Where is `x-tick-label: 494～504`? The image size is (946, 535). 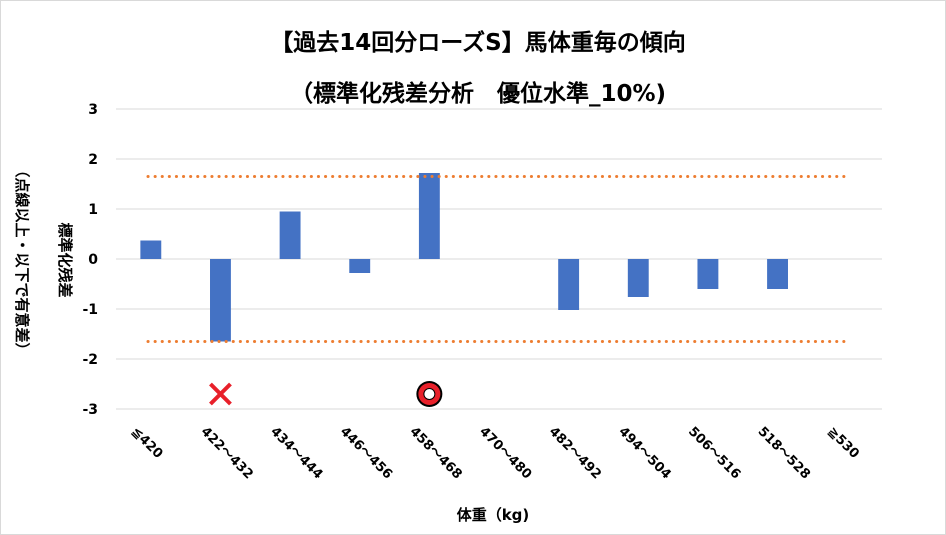
x-tick-label: 494～504 is located at coordinates (644, 453).